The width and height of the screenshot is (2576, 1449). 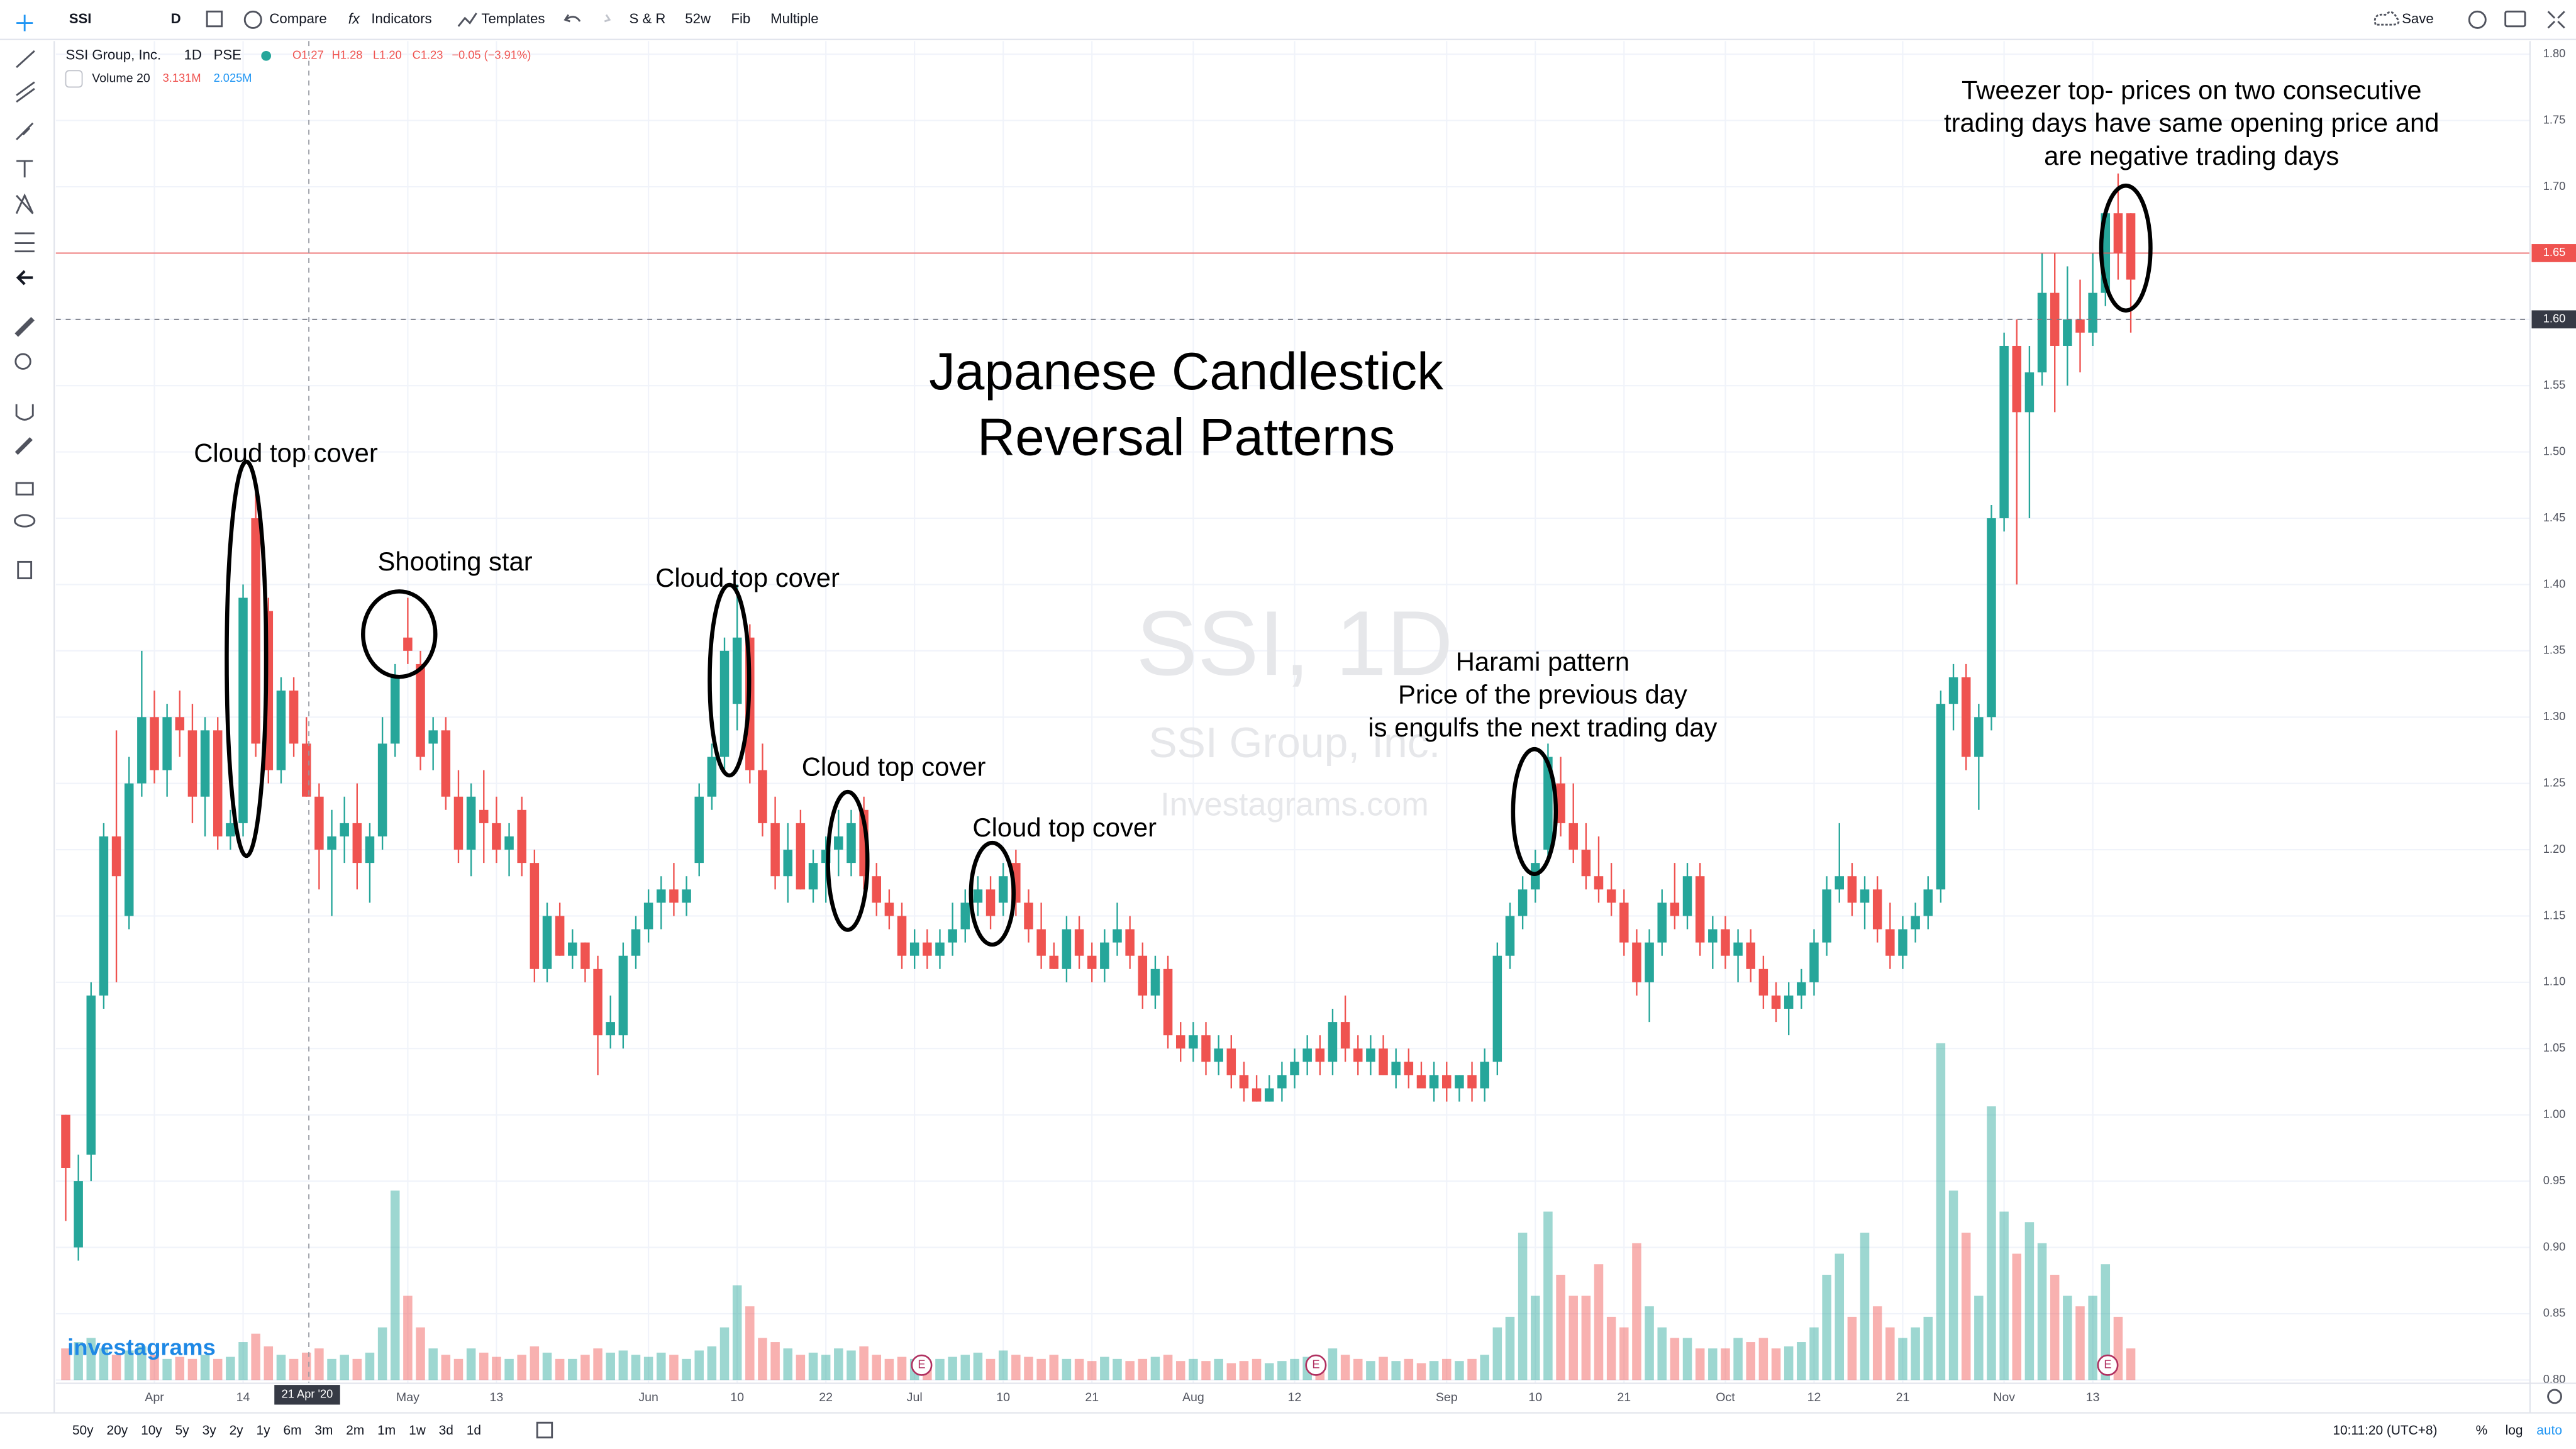 I want to click on range-button: 3d, so click(x=446, y=1430).